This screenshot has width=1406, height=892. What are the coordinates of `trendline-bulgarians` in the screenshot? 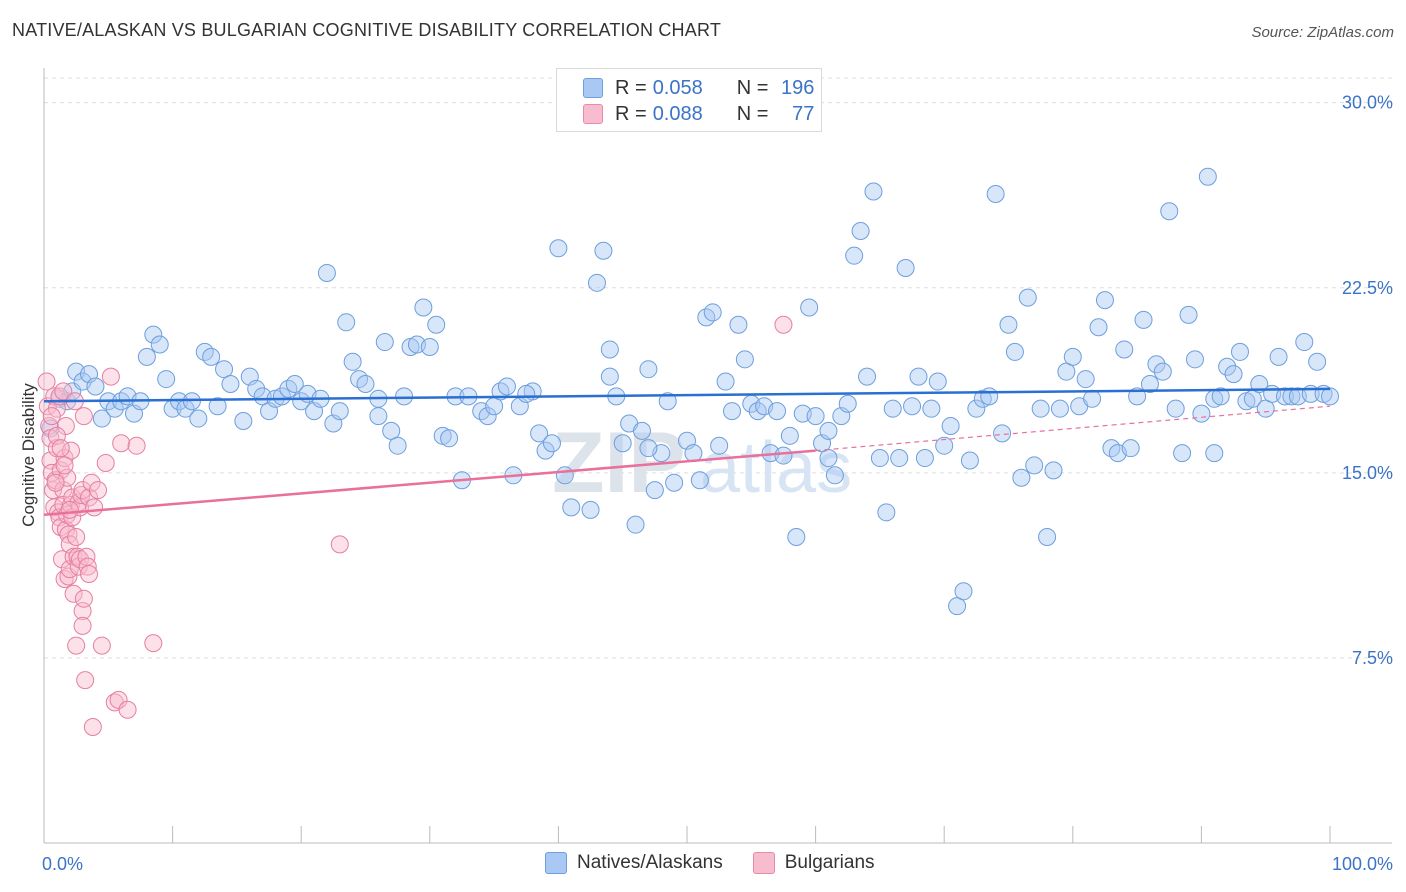 It's located at (429, 483).